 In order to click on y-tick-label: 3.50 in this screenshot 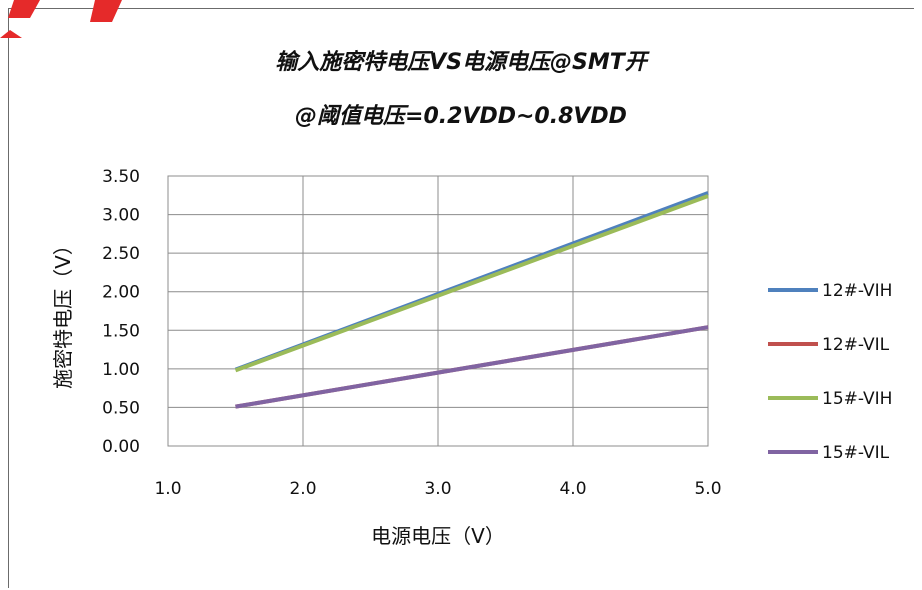, I will do `click(121, 177)`.